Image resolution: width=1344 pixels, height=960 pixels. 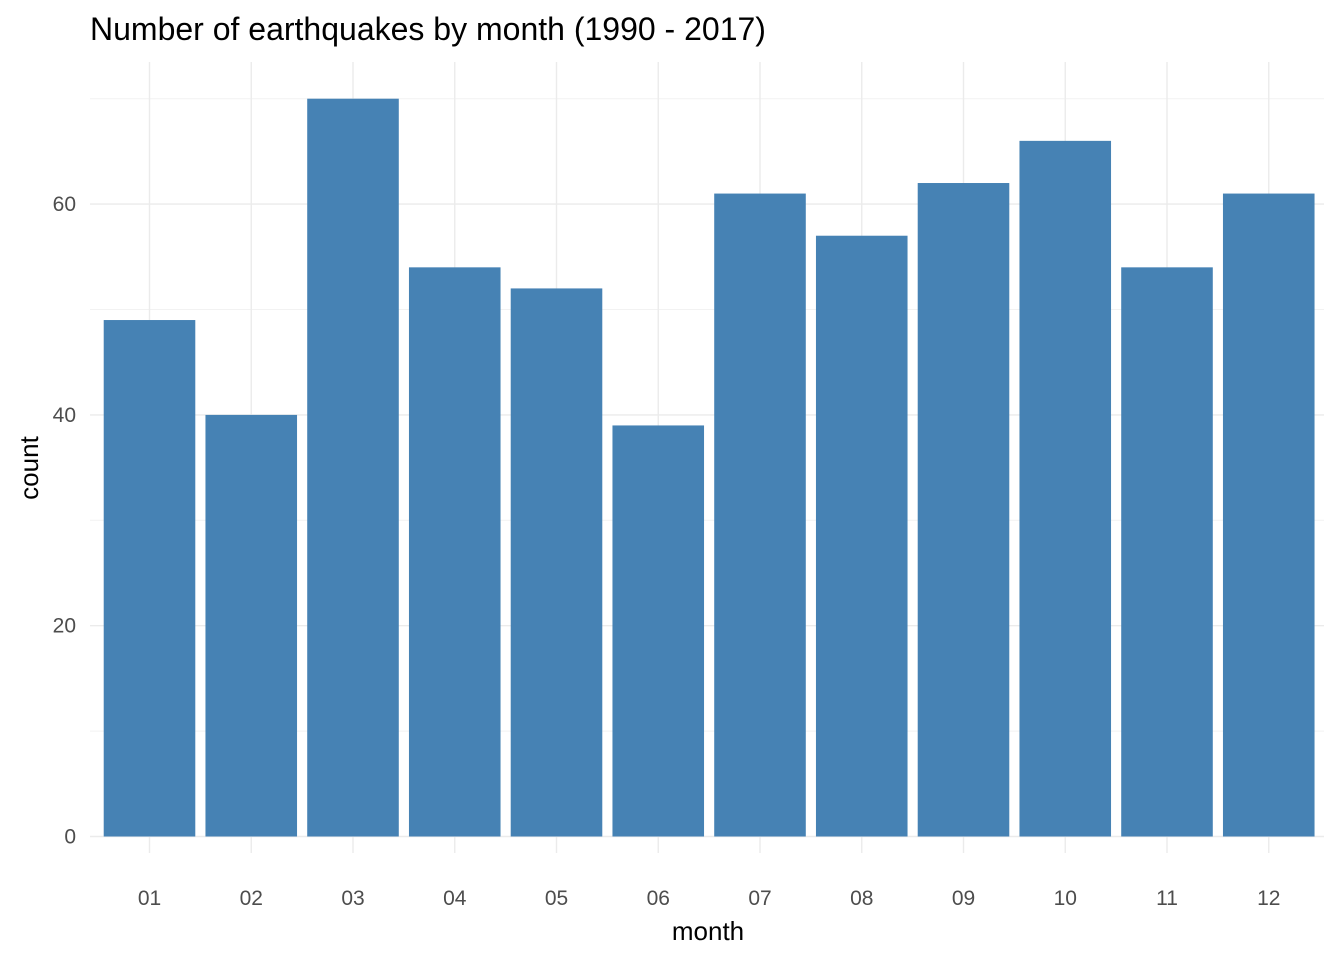 What do you see at coordinates (251, 898) in the screenshot?
I see `x-tick-label: 02` at bounding box center [251, 898].